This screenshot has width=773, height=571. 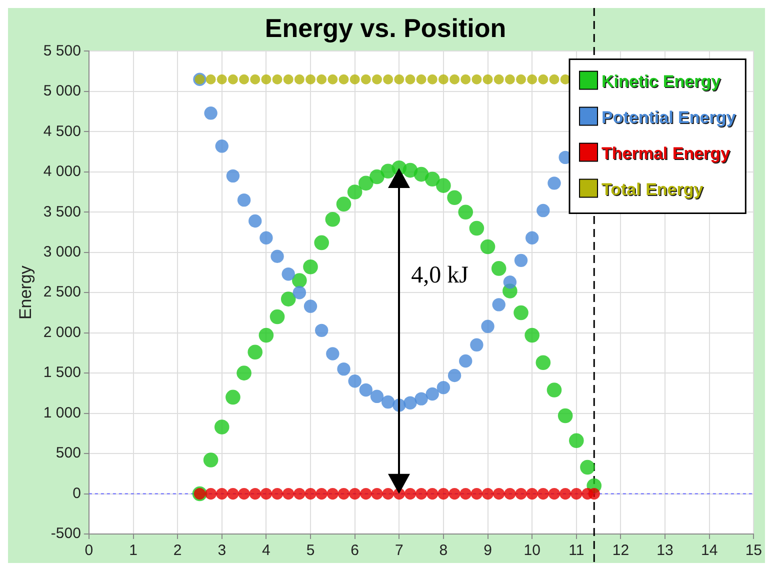 I want to click on y-tick-label: 2 000, so click(x=62, y=332).